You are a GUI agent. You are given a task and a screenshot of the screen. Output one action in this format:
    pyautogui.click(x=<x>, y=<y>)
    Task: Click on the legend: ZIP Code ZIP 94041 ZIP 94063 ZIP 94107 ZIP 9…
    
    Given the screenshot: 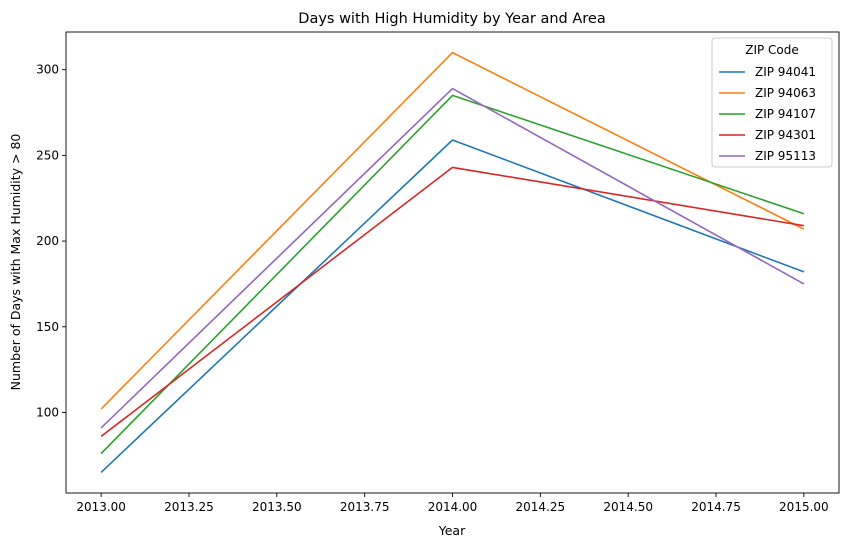 What is the action you would take?
    pyautogui.click(x=772, y=102)
    